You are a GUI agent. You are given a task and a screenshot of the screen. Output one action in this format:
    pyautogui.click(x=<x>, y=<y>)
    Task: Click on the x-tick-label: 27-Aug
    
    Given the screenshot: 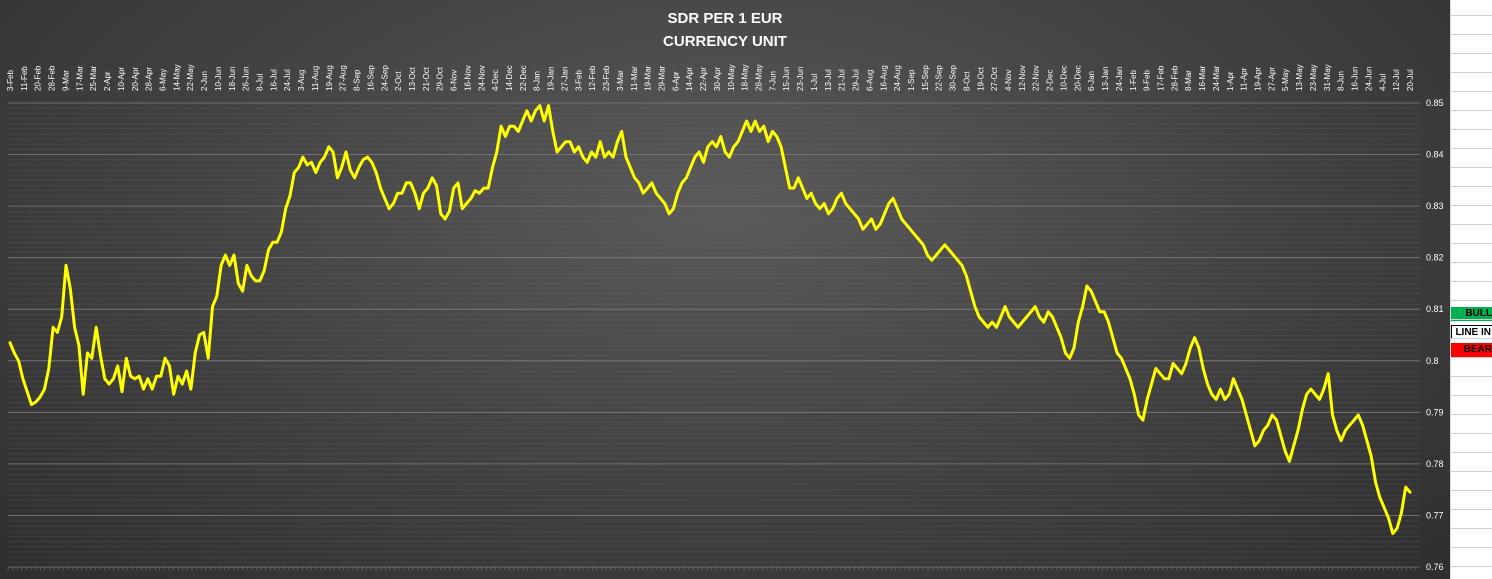 What is the action you would take?
    pyautogui.click(x=343, y=78)
    